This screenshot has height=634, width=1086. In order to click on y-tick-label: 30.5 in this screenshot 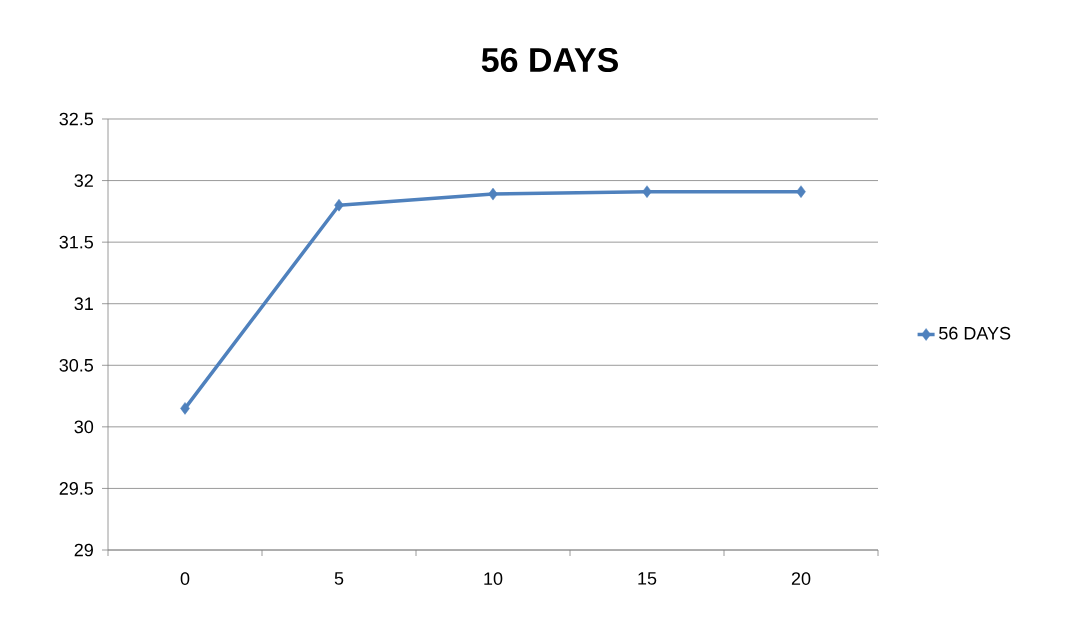, I will do `click(76, 365)`.